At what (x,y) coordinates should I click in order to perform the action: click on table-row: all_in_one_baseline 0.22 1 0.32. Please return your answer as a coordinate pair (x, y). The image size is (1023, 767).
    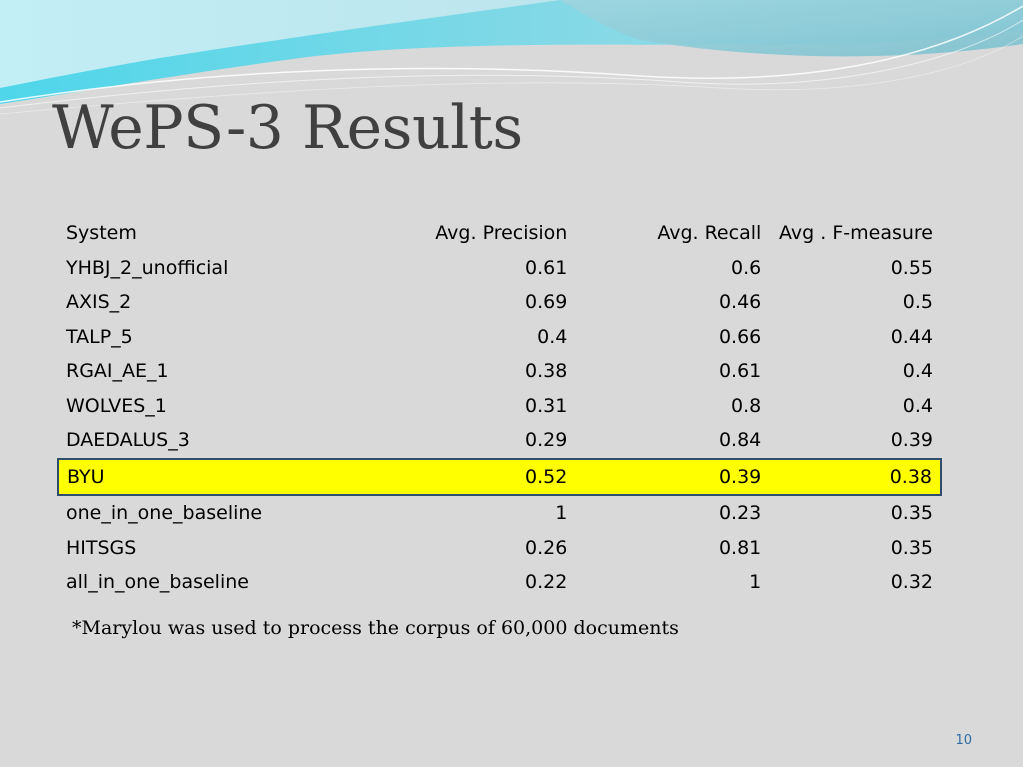
    Looking at the image, I should click on (499, 582).